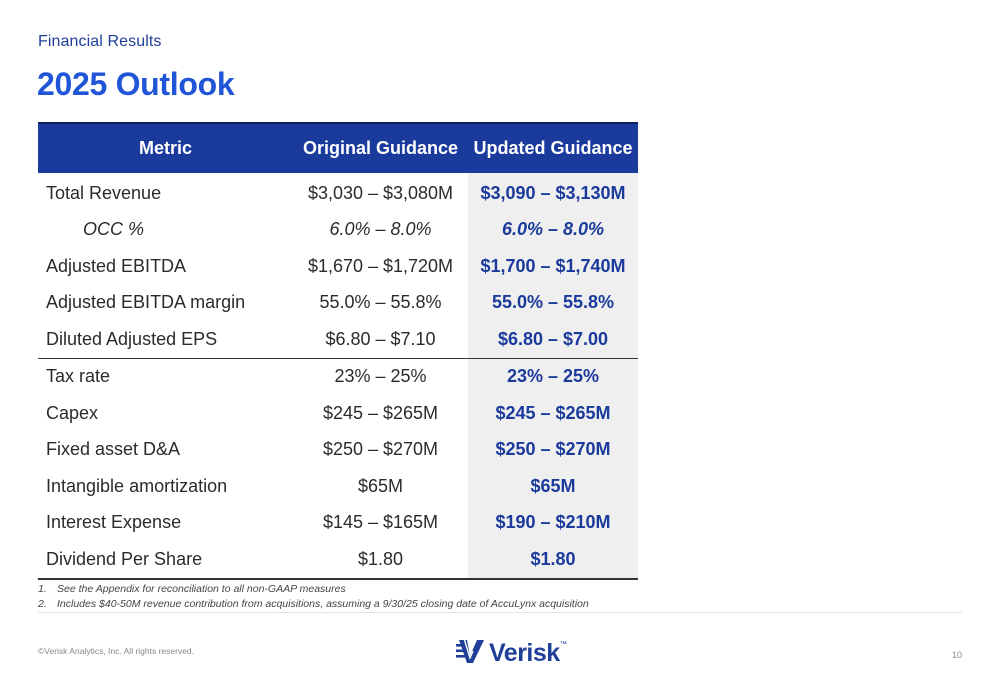  Describe the element at coordinates (380, 449) in the screenshot. I see `original-guidance-cell: $250 – $270M` at that location.